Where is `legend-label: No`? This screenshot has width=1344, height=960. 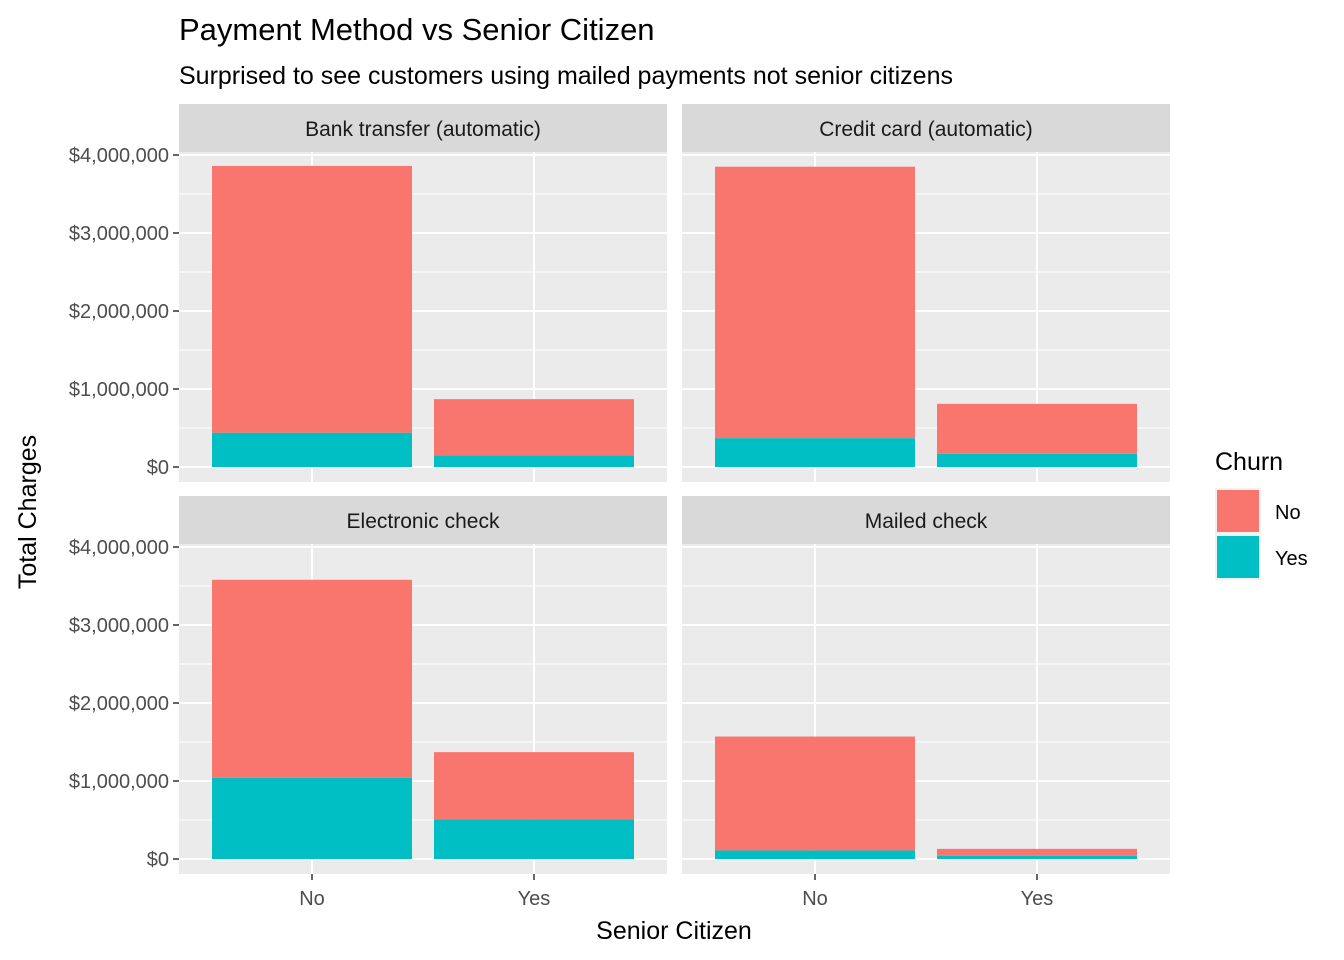
legend-label: No is located at coordinates (1288, 513).